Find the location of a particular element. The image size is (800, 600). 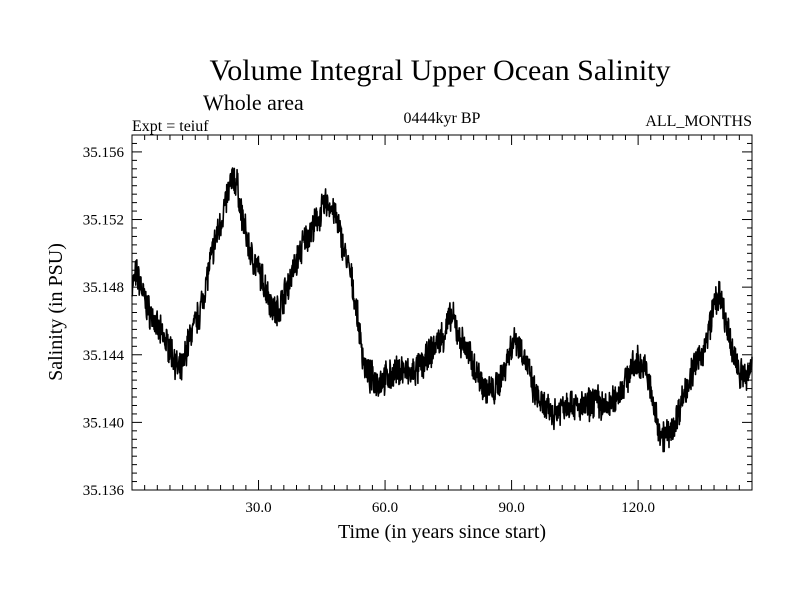

y-tick-label: 35.156 is located at coordinates (104, 153).